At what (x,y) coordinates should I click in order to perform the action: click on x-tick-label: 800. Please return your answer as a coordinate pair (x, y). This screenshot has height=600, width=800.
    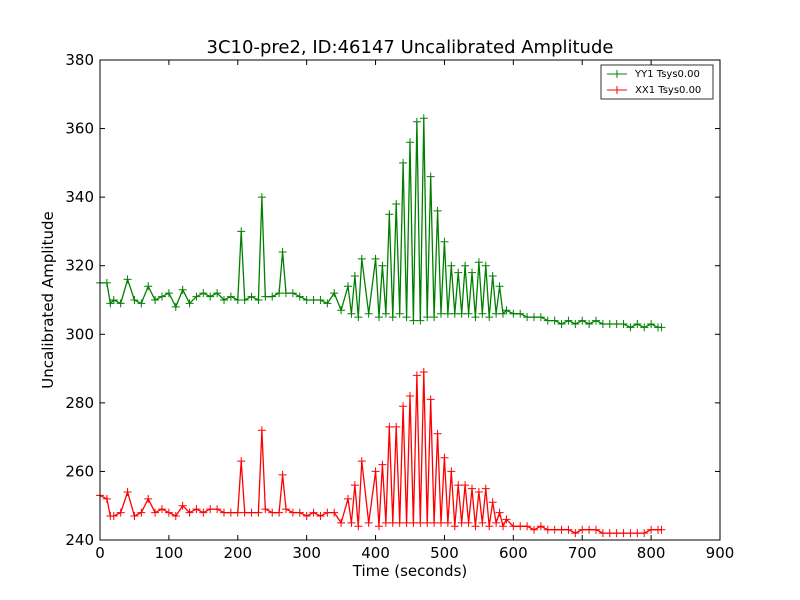
    Looking at the image, I should click on (651, 553).